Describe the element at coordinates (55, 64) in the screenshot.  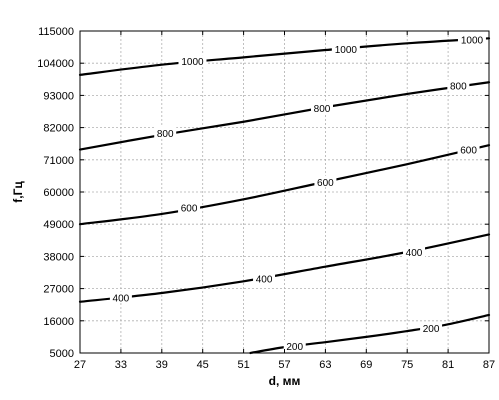
I see `y-tick-label: 104000` at that location.